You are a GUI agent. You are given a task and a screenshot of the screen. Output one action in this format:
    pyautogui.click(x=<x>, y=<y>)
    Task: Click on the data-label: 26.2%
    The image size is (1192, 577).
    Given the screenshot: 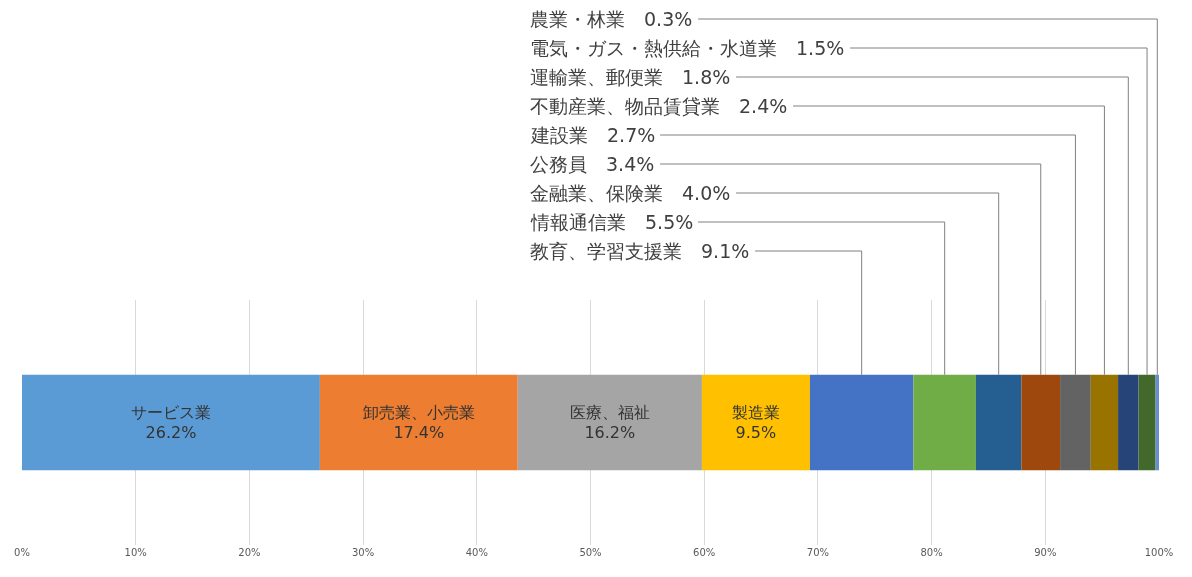 What is the action you would take?
    pyautogui.click(x=171, y=433)
    